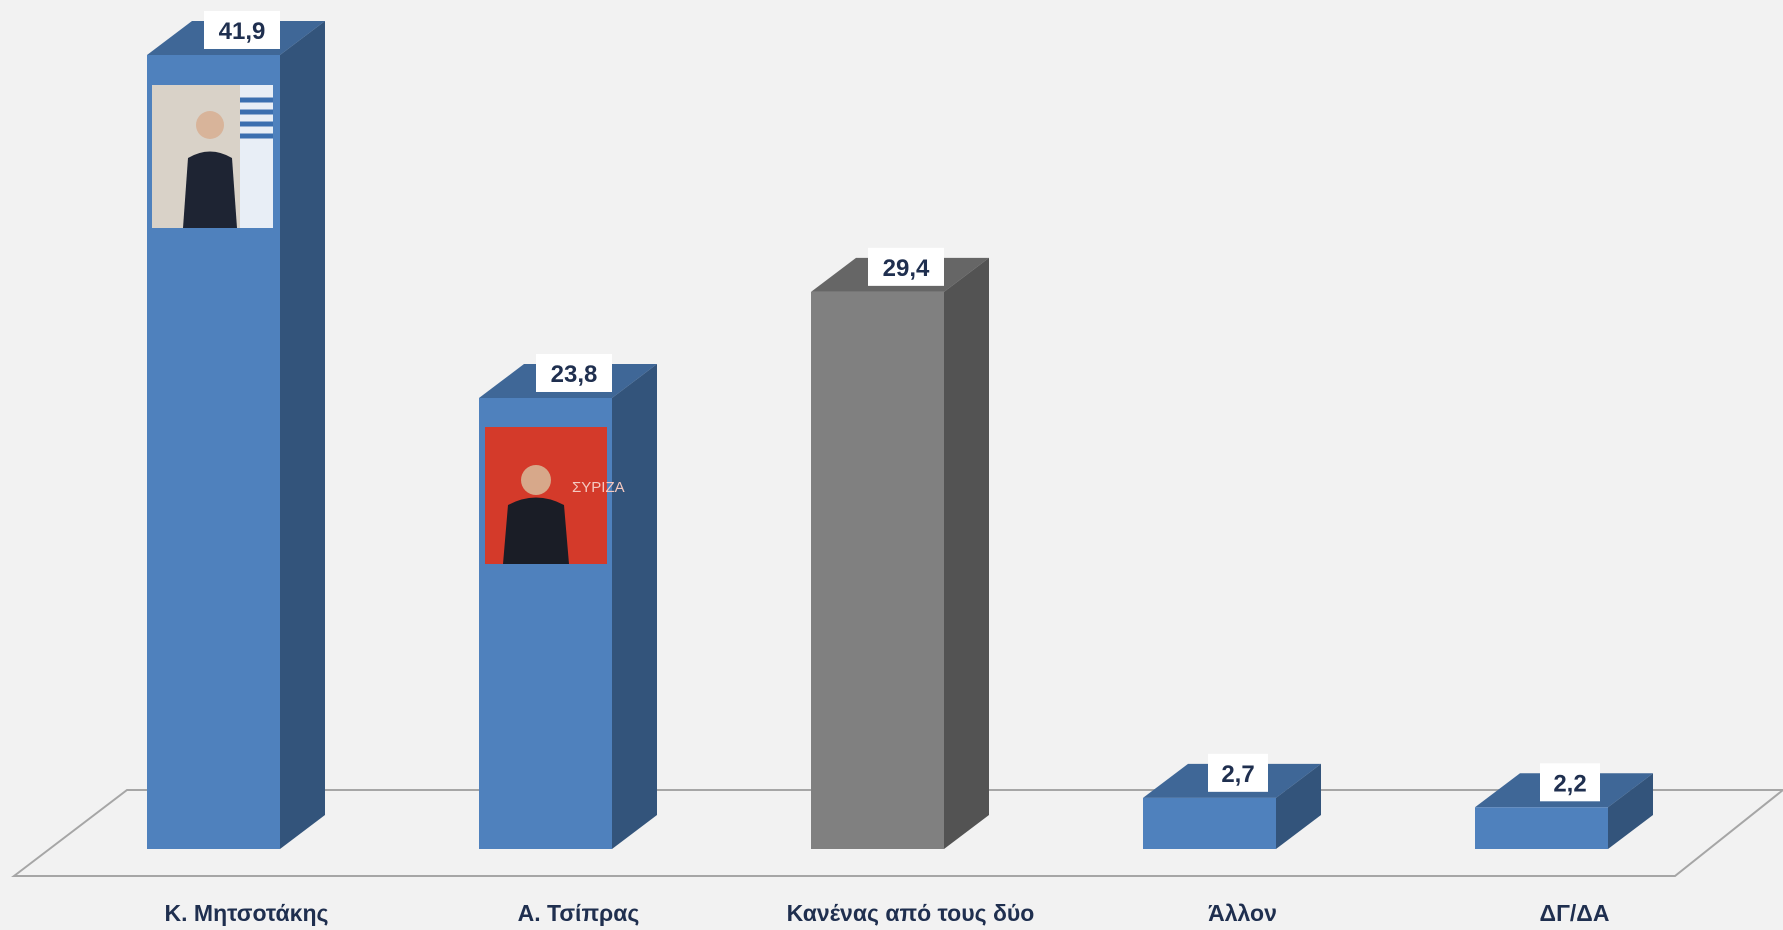  Describe the element at coordinates (388, 324) in the screenshot. I see `photos: ΣΥΡΙΖΑ` at that location.